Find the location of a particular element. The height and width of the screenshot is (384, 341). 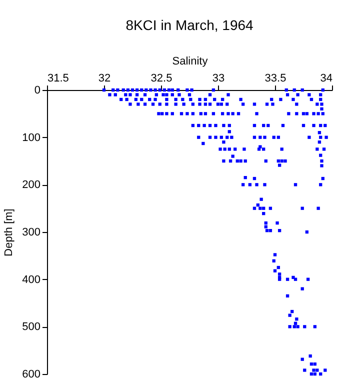

x-tick-label: 32.5 is located at coordinates (161, 78).